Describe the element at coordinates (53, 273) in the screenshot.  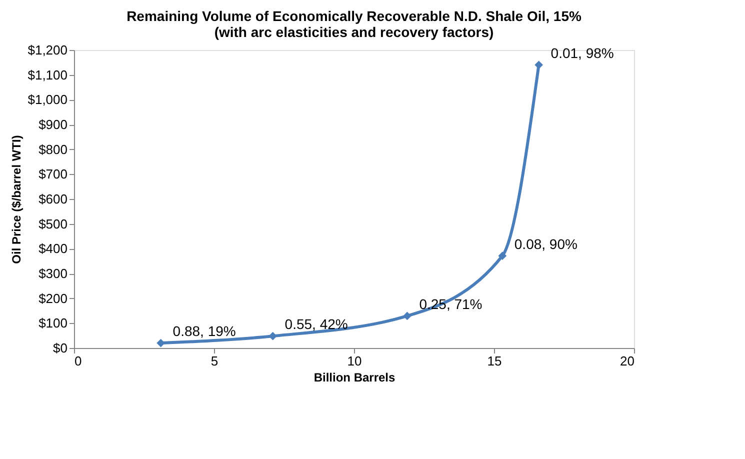
I see `y-tick-label: $300` at that location.